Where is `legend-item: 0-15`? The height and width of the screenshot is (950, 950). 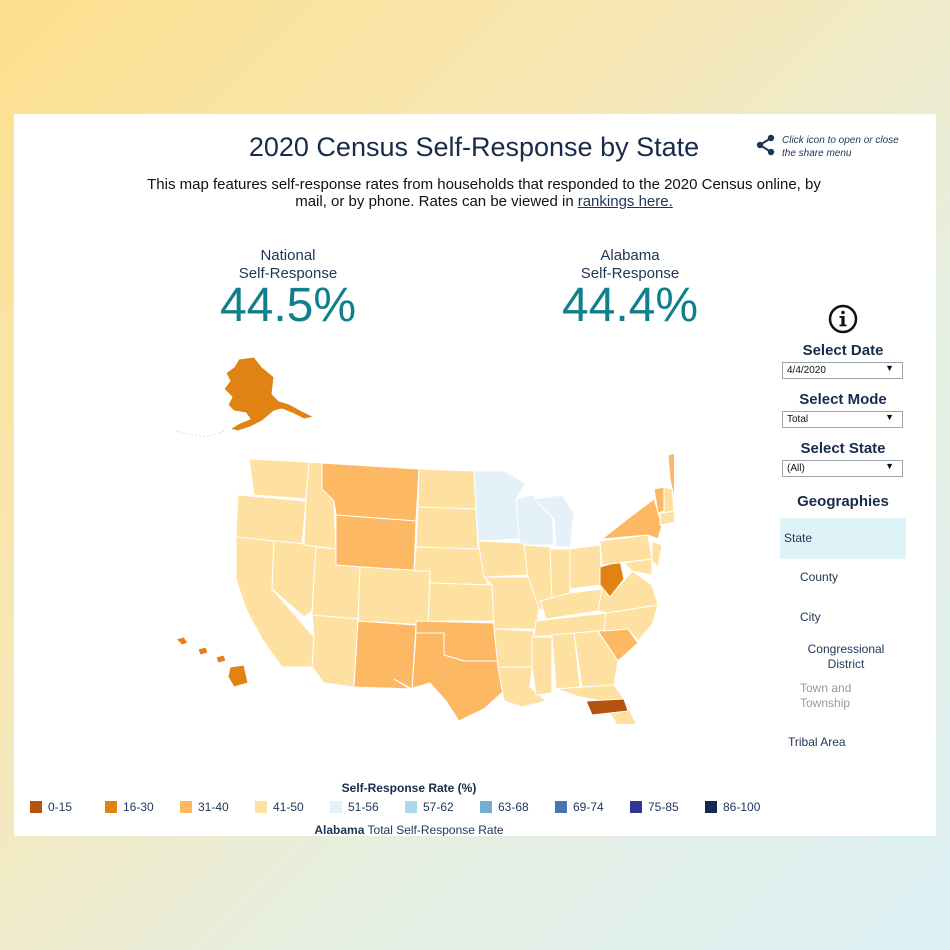 legend-item: 0-15 is located at coordinates (67, 807).